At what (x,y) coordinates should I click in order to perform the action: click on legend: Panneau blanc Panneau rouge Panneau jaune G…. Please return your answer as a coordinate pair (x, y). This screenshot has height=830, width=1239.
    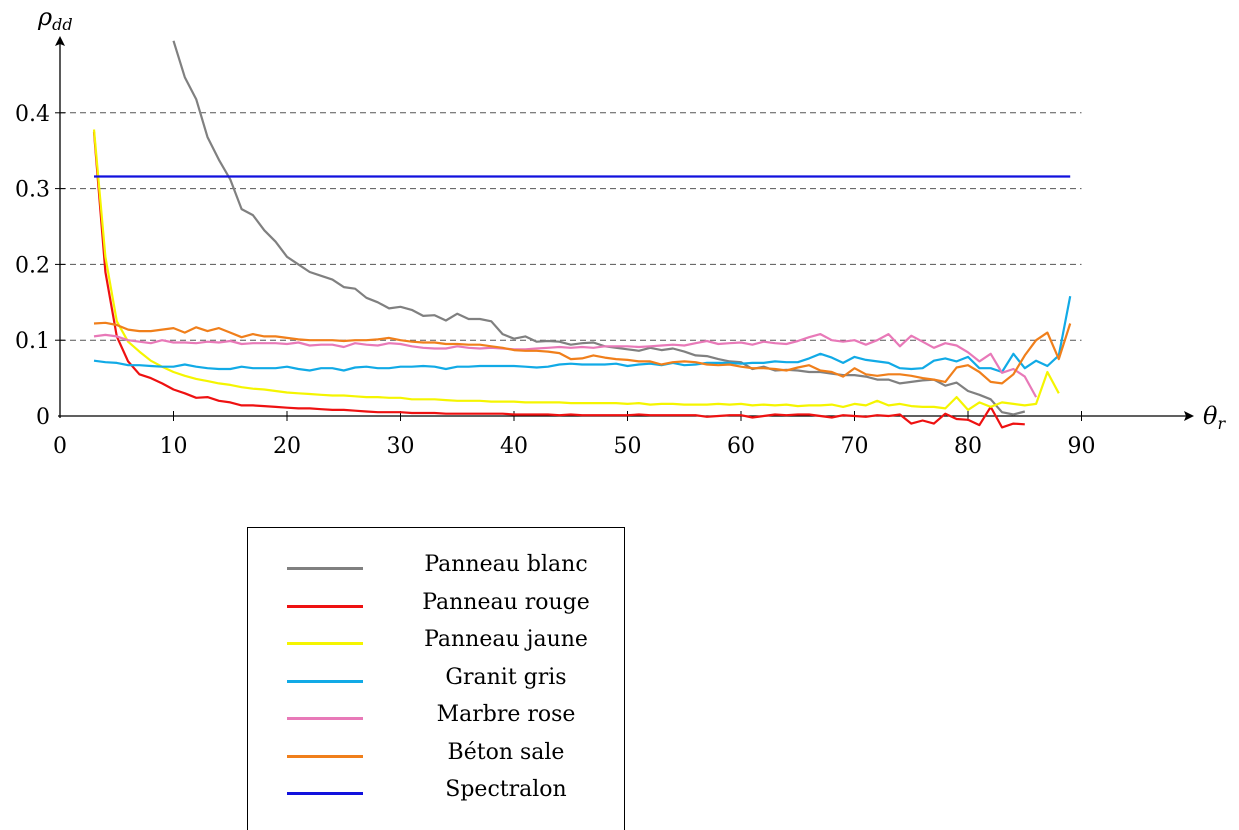
    Looking at the image, I should click on (436, 678).